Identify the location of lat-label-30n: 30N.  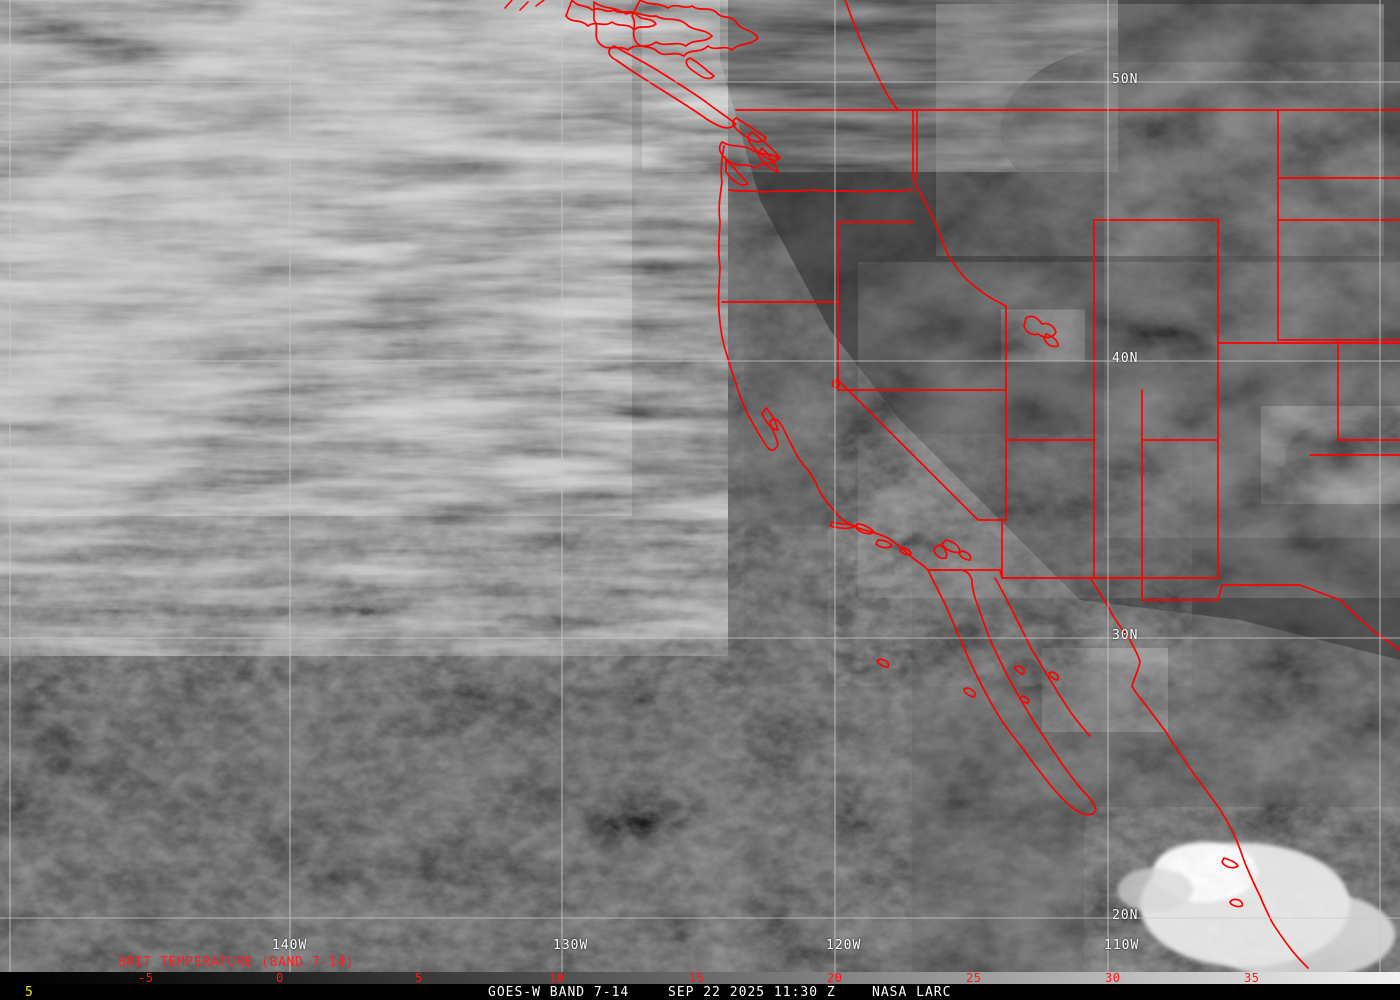
(1125, 635).